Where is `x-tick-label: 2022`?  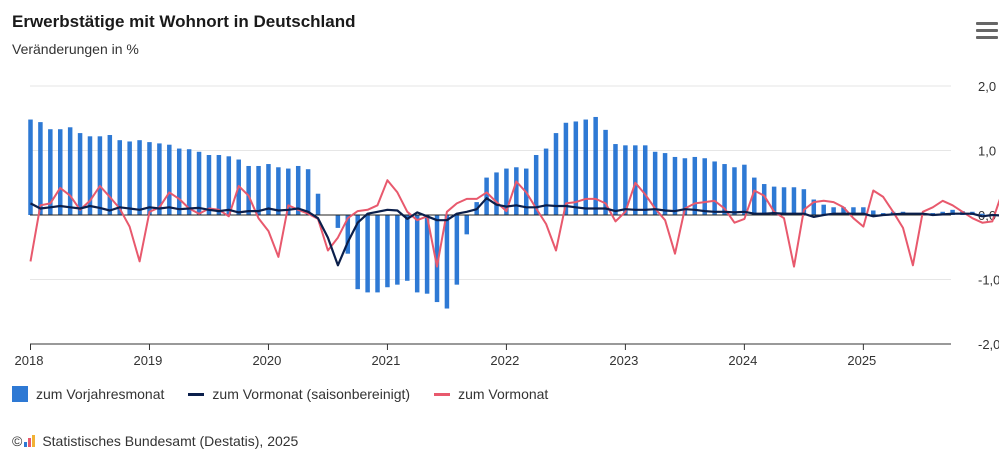 x-tick-label: 2022 is located at coordinates (504, 360).